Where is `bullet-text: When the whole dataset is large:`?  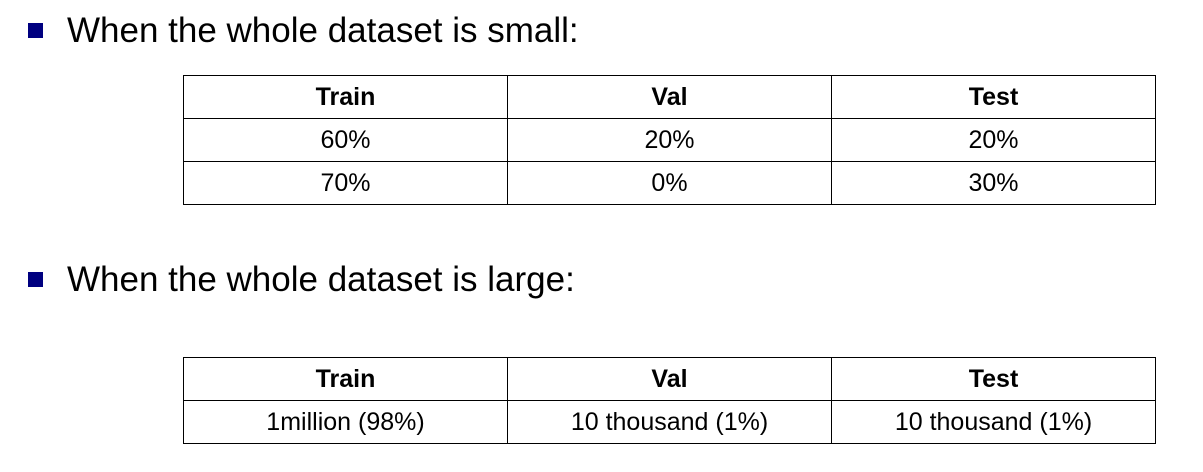 bullet-text: When the whole dataset is large: is located at coordinates (321, 279).